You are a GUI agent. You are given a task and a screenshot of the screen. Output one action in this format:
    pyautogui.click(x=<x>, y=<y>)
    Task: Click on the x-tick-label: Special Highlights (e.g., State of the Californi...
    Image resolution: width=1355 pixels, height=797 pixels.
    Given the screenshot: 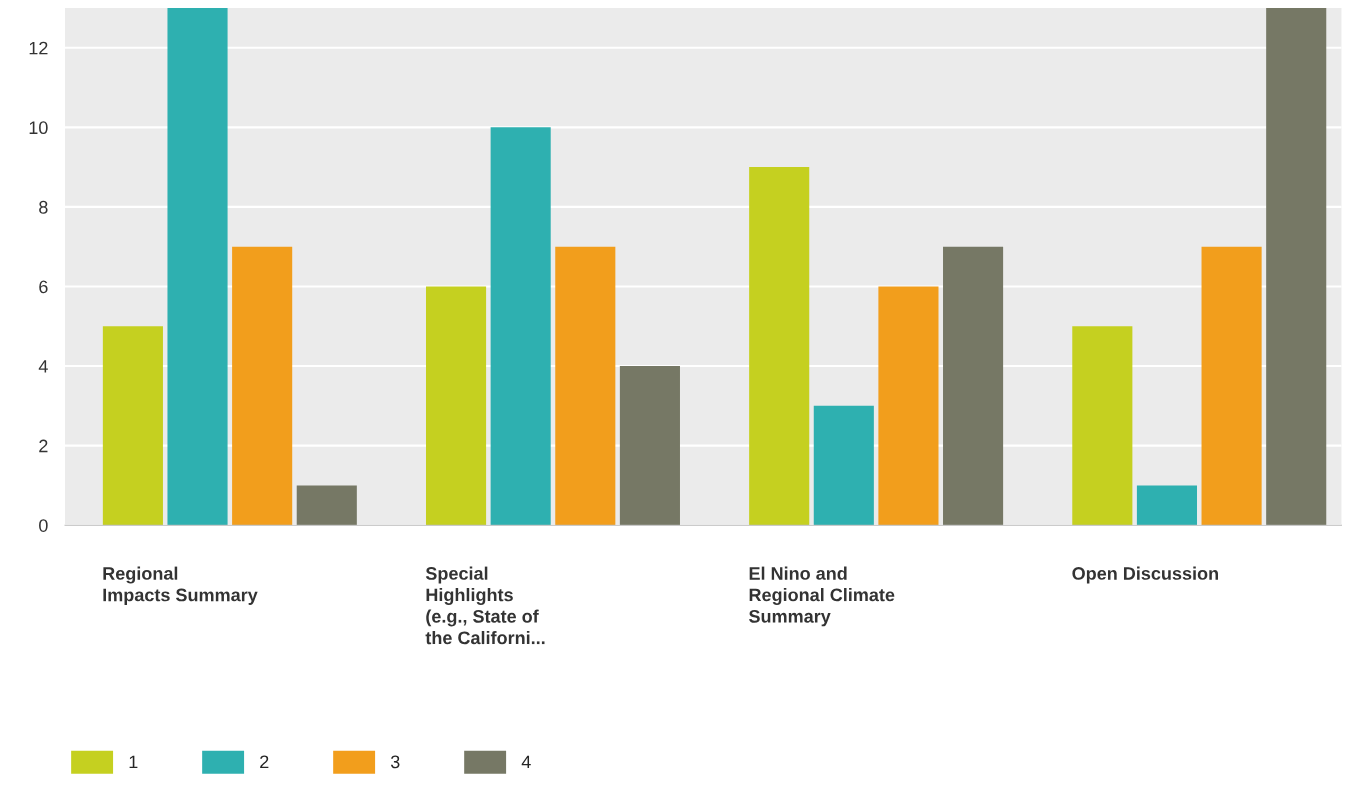 What is the action you would take?
    pyautogui.click(x=485, y=605)
    